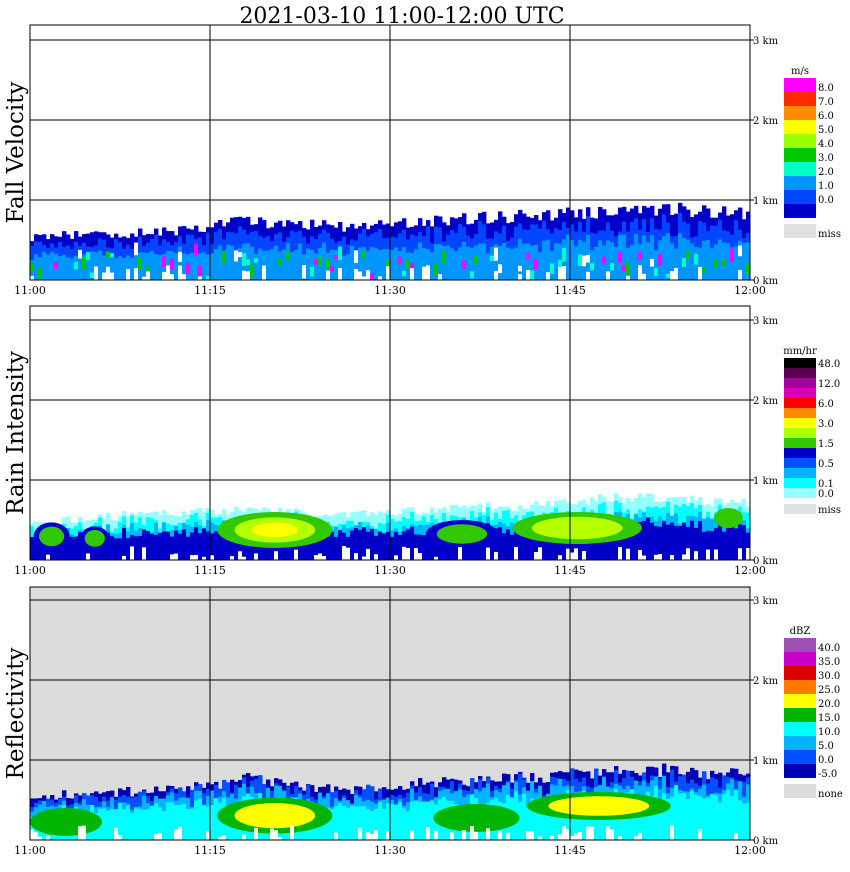 The width and height of the screenshot is (850, 872). Describe the element at coordinates (750, 290) in the screenshot. I see `x-tick-label: 12:00` at that location.